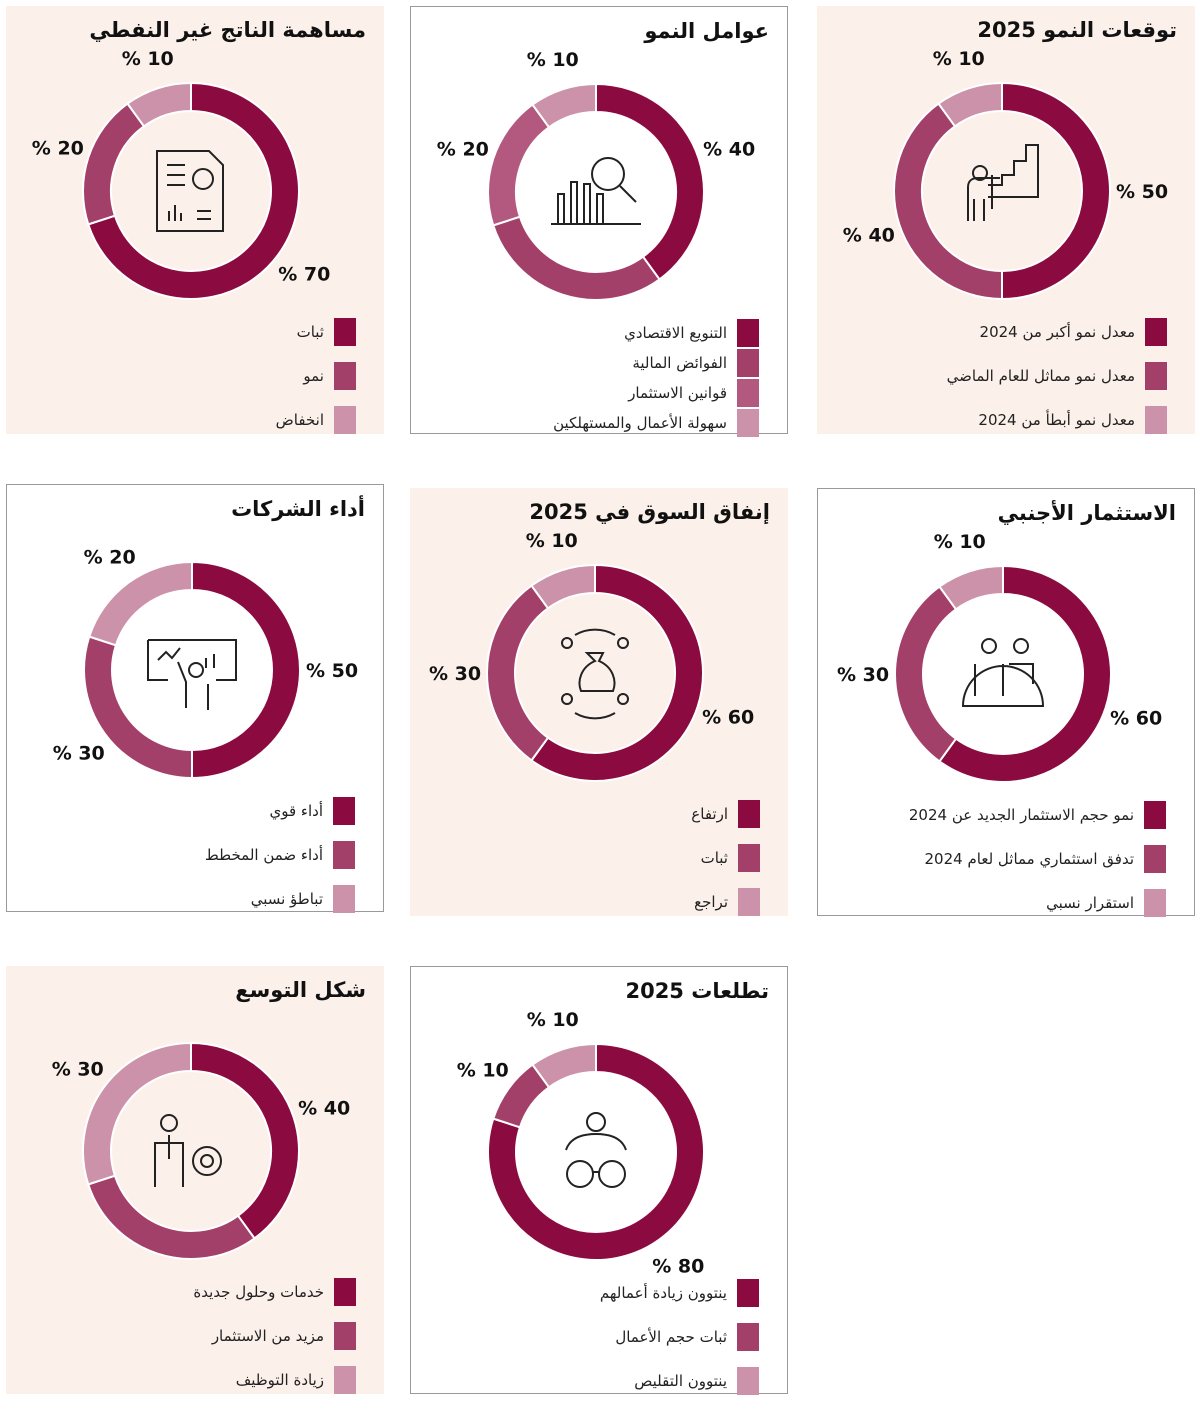 The width and height of the screenshot is (1200, 1411). I want to click on legend-item: ثبات حجم الأعمال, so click(679, 1337).